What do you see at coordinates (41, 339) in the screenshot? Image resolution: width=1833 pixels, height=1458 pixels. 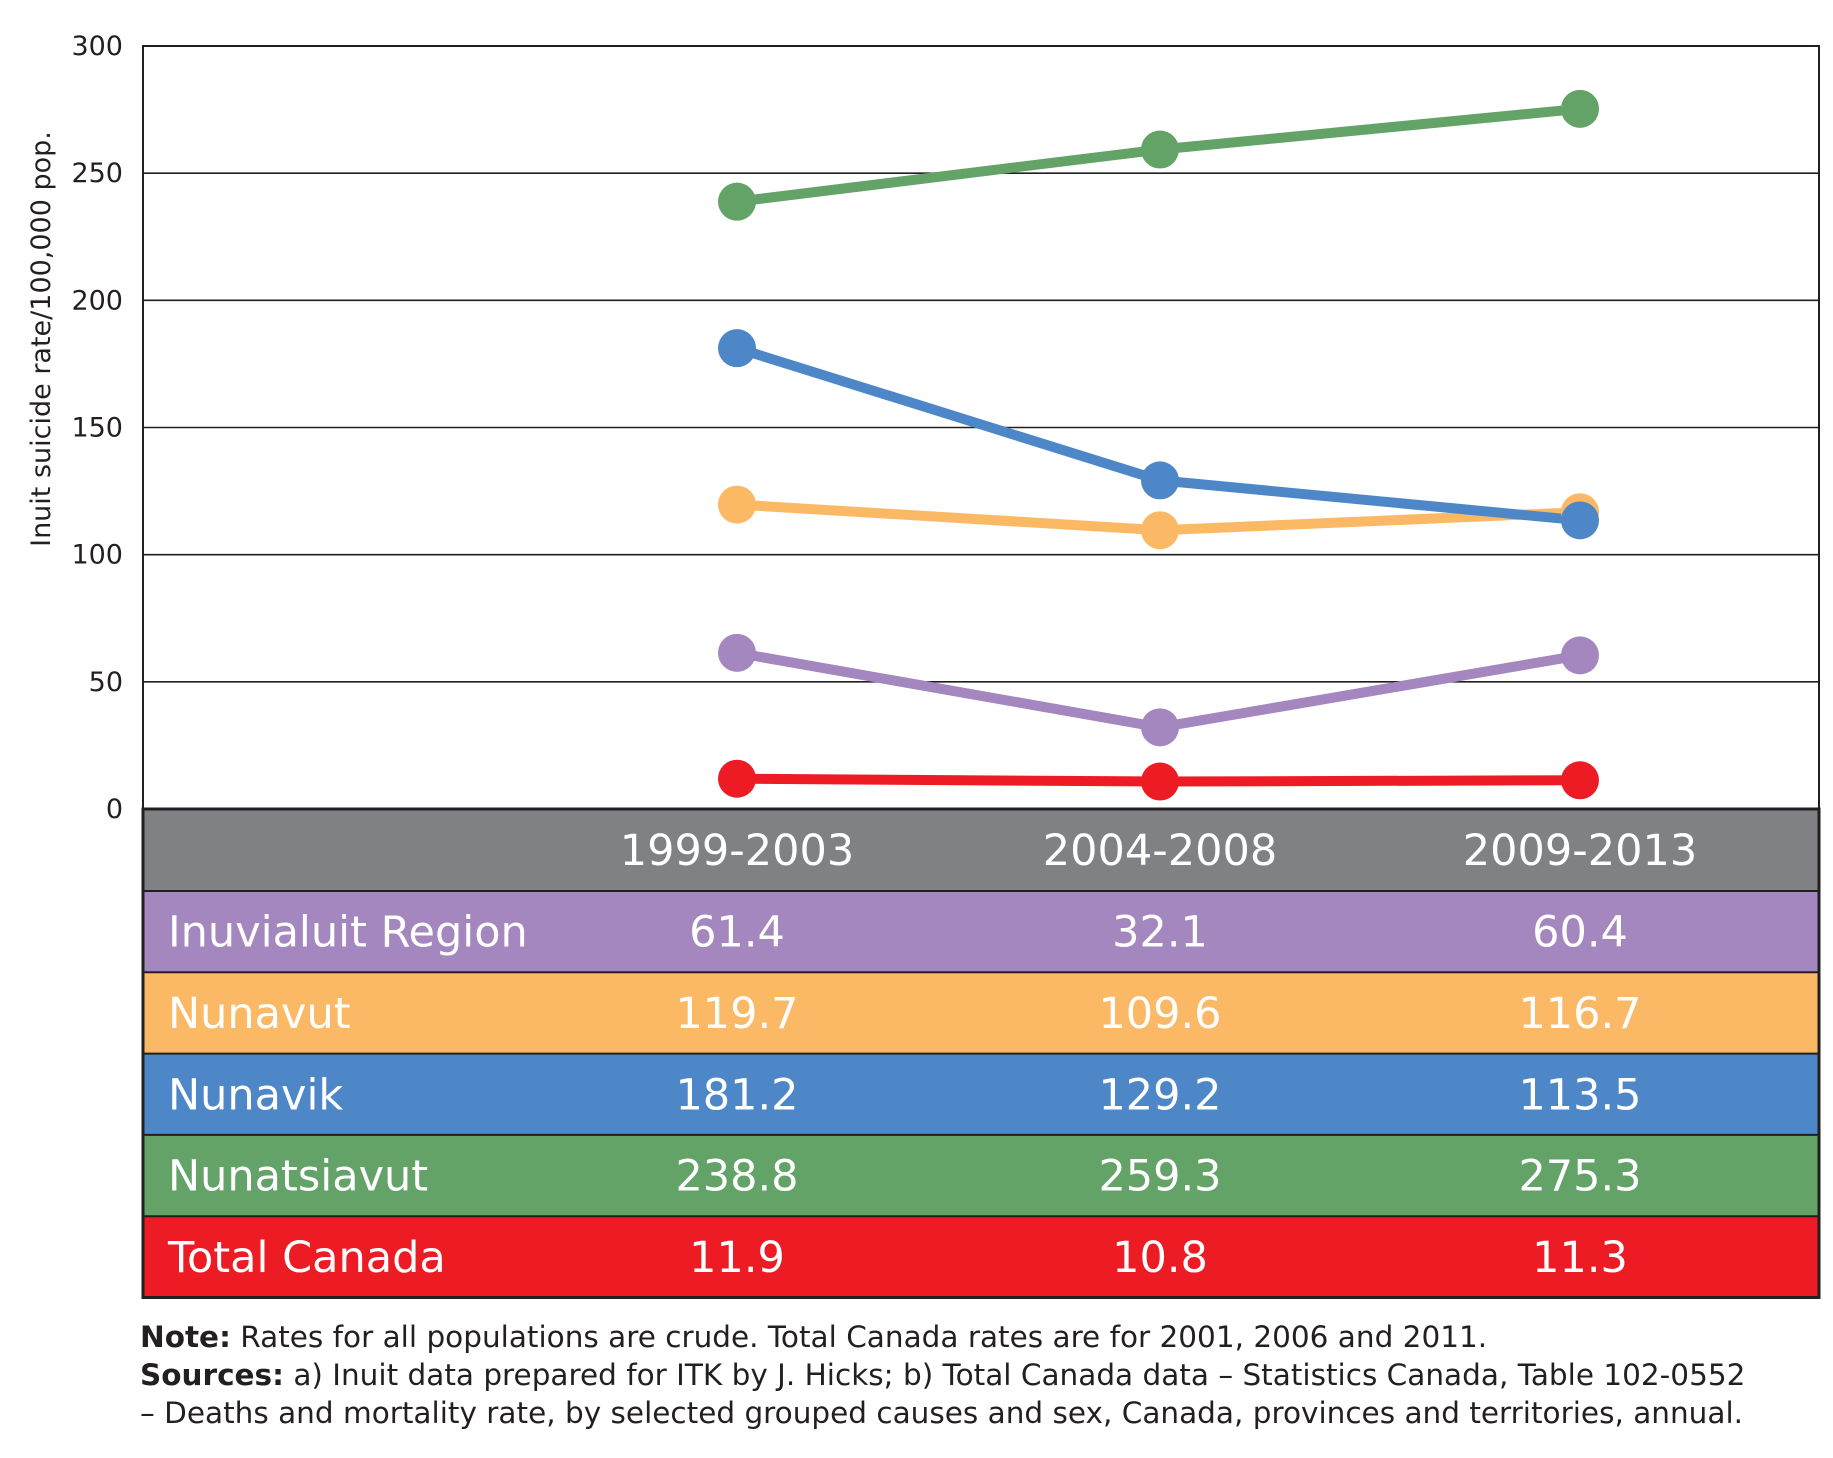 I see `y-axis-label: Inuit suicide rate/100,000 pop.` at bounding box center [41, 339].